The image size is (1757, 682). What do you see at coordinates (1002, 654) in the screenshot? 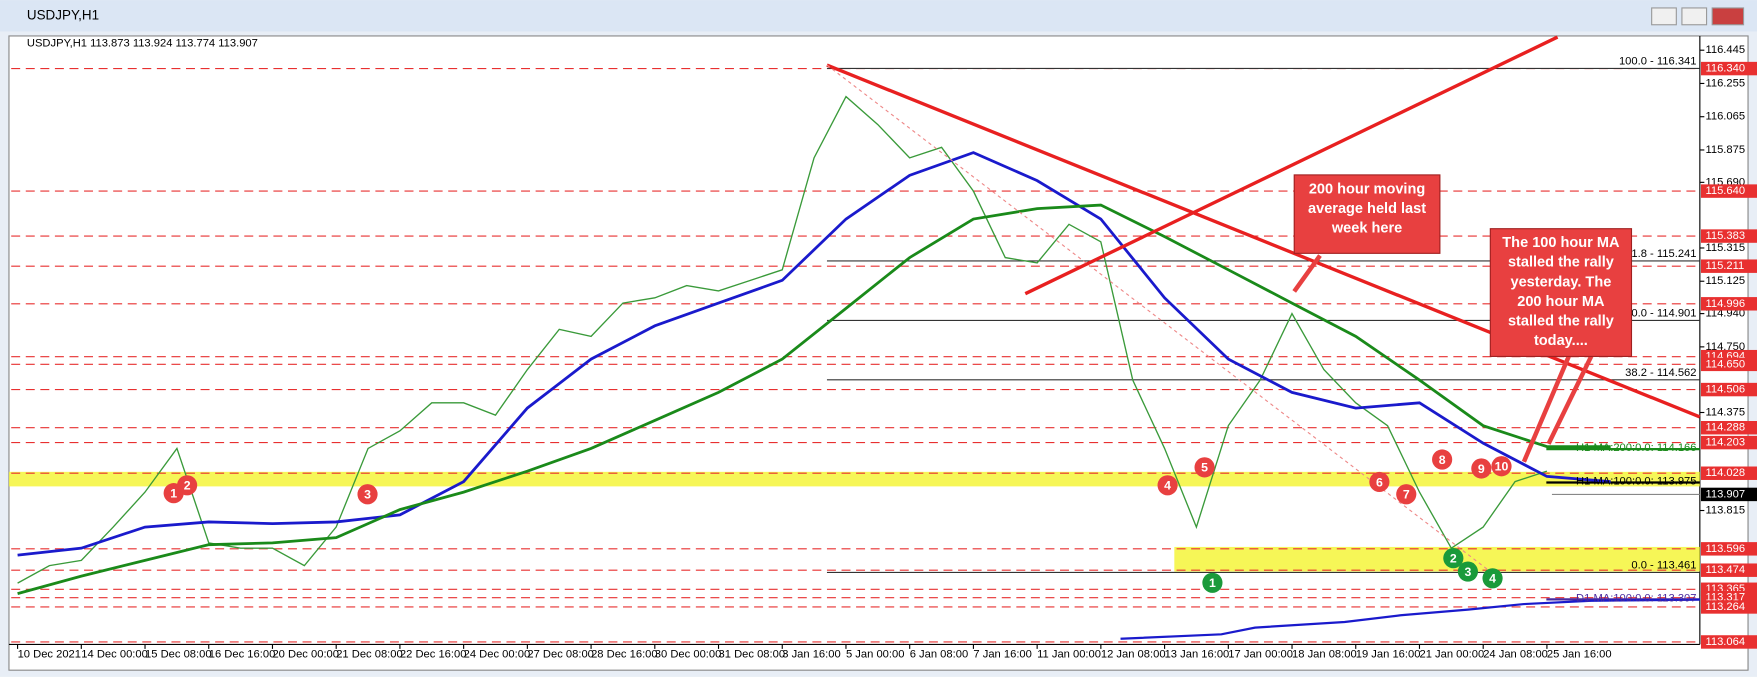
I see `x-tick-label: 7 Jan 16:00` at bounding box center [1002, 654].